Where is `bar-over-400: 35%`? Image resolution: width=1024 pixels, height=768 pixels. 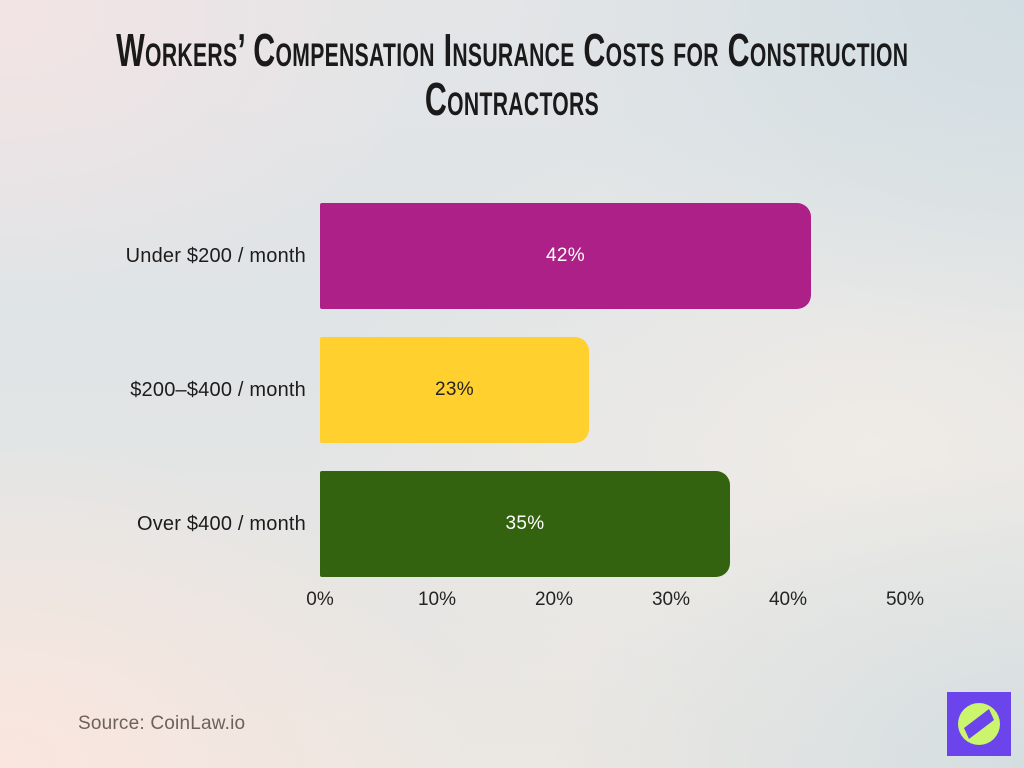 bar-over-400: 35% is located at coordinates (525, 524).